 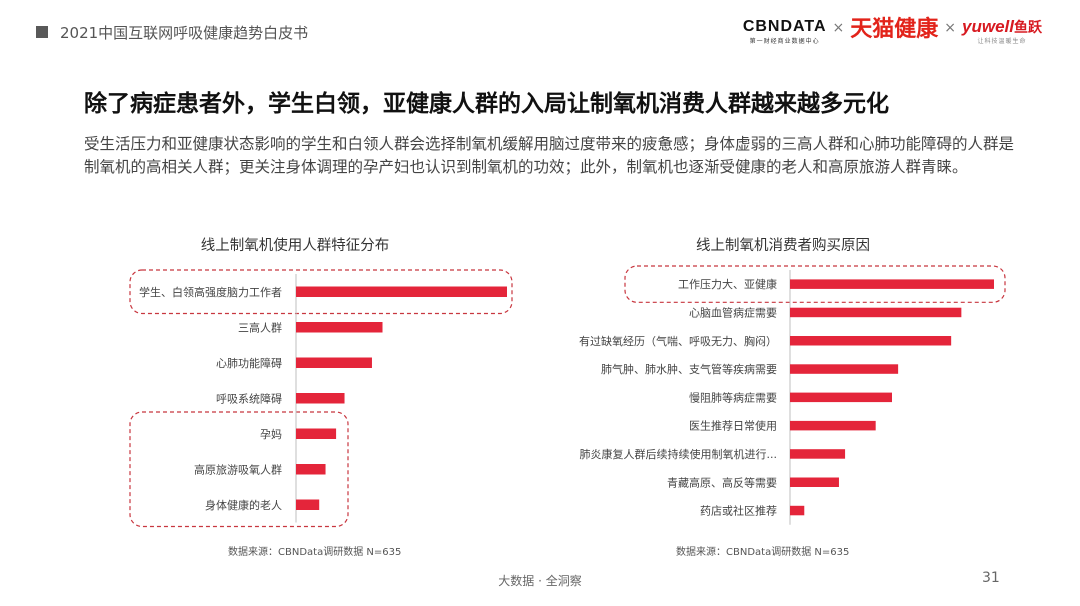 What do you see at coordinates (689, 369) in the screenshot?
I see `category-label-right-3: 肺气肿、肺水肿、支气管等疾病需要` at bounding box center [689, 369].